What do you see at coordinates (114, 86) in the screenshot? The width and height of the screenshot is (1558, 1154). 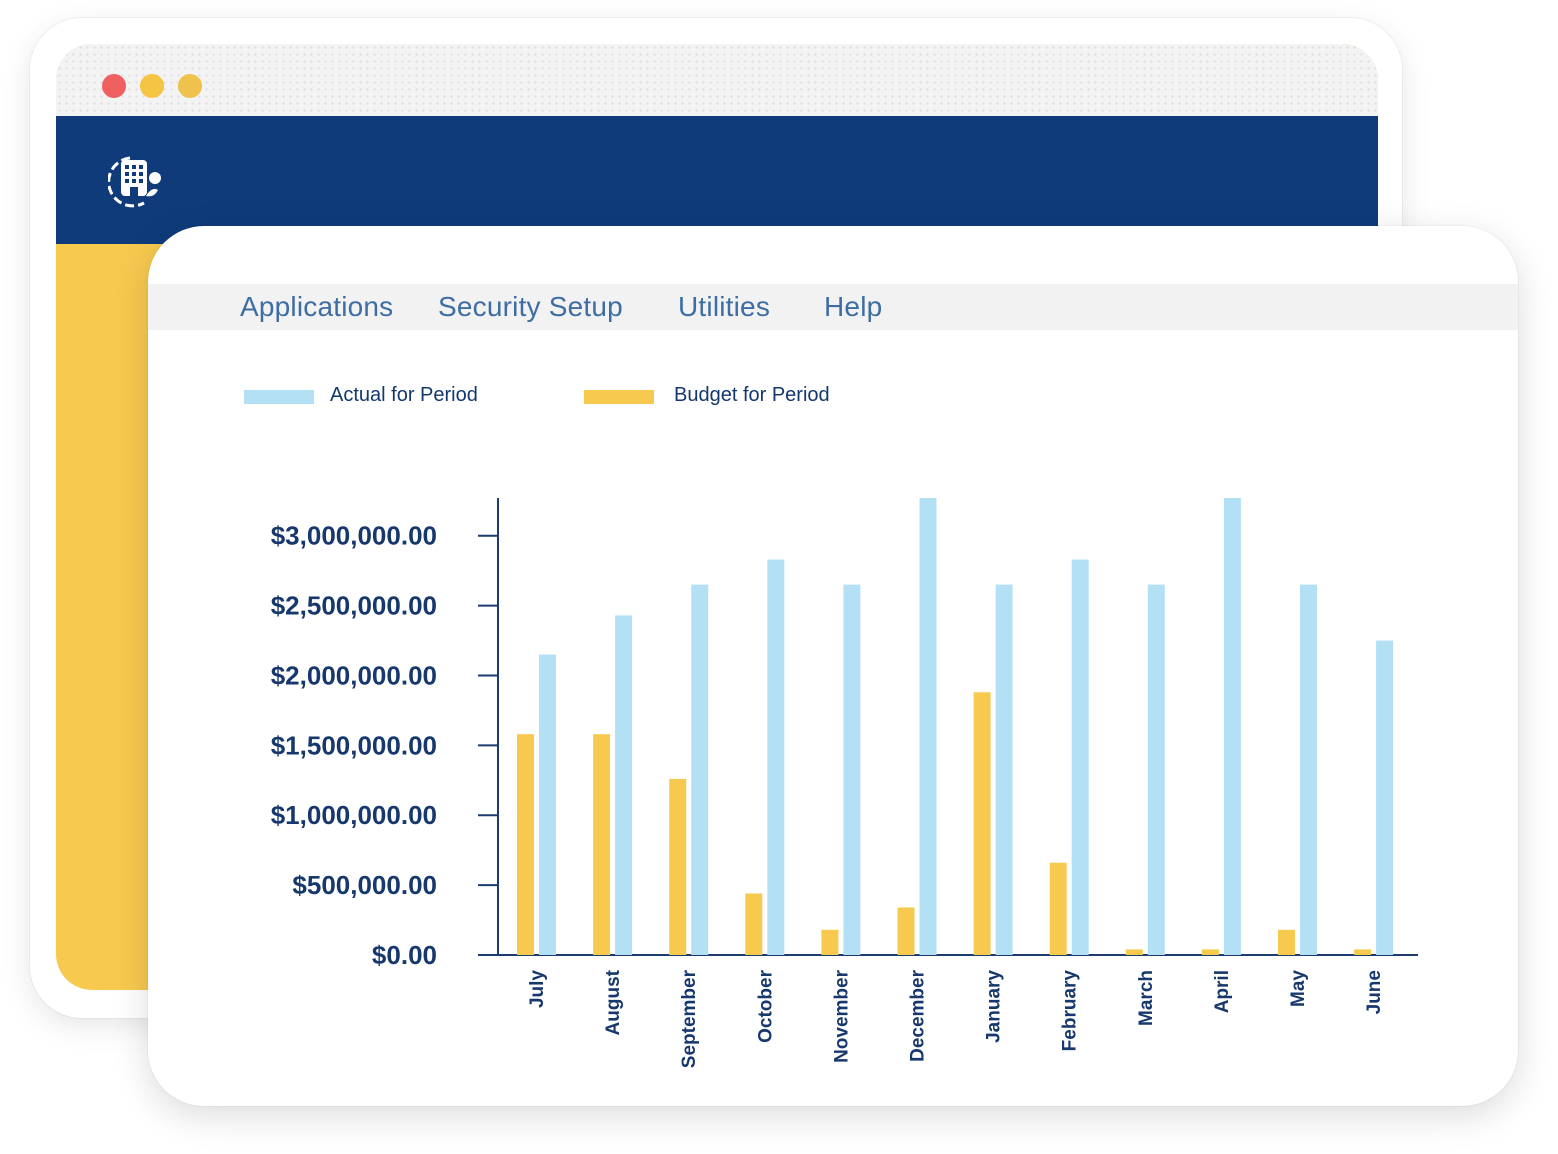 I see `close-window-button` at bounding box center [114, 86].